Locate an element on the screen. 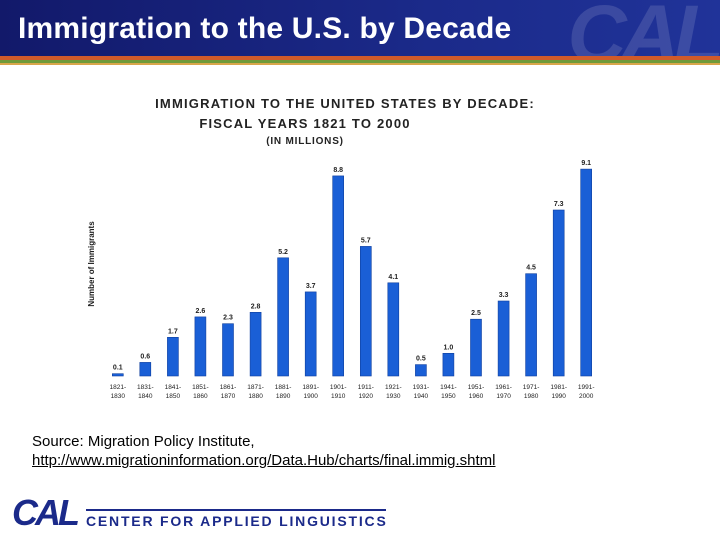 This screenshot has height=540, width=720. cal-logo-icon: CAL is located at coordinates (46, 512).